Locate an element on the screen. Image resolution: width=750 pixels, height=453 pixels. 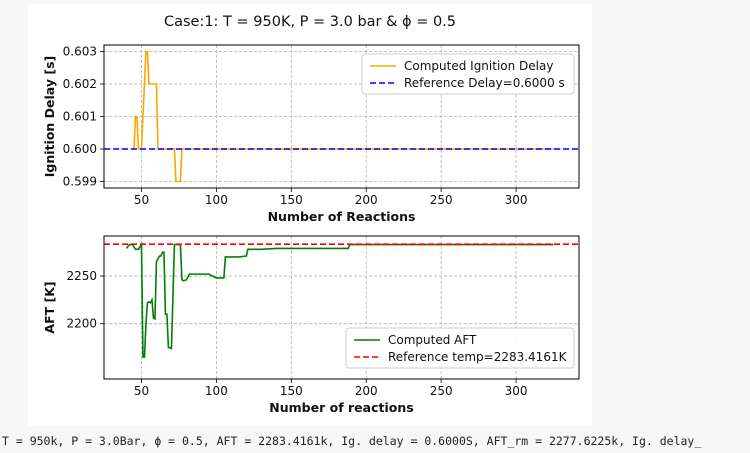
y-axis-label: AFT [K] is located at coordinates (49, 307).